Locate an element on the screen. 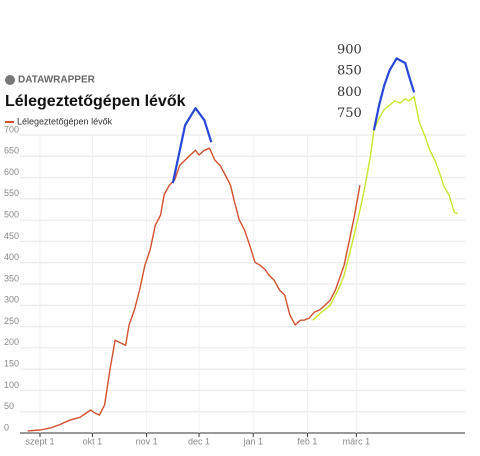 This screenshot has width=480, height=456. y-tick-label: 650 is located at coordinates (11, 151).